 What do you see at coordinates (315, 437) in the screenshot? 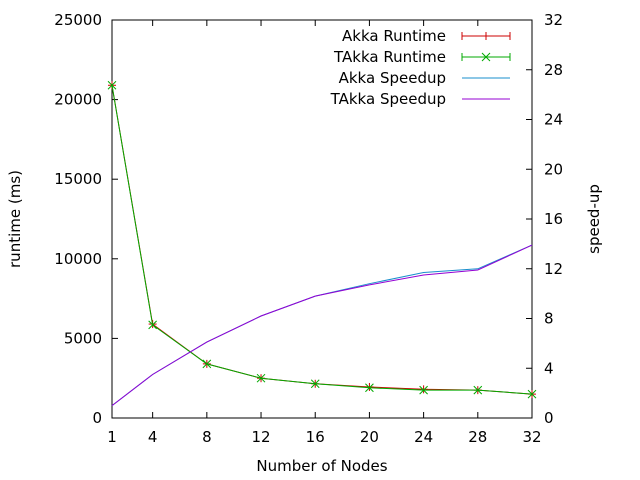
I see `x-tick-label: 16` at bounding box center [315, 437].